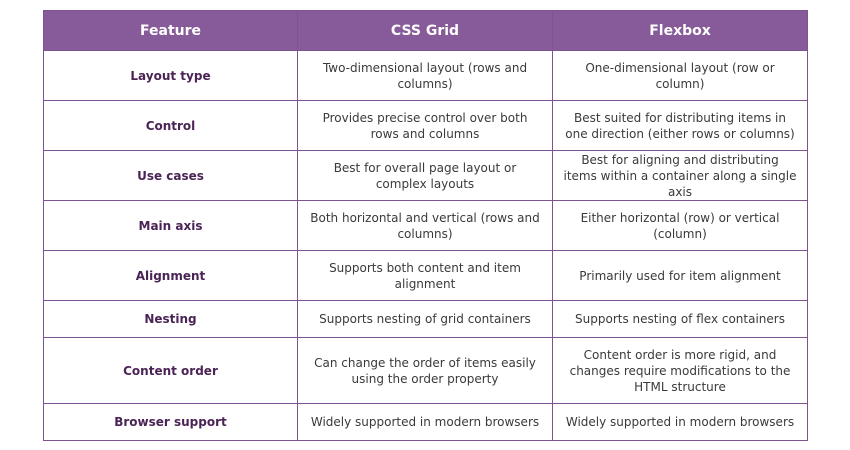 This screenshot has width=850, height=450. What do you see at coordinates (170, 30) in the screenshot?
I see `header-cell: Feature` at bounding box center [170, 30].